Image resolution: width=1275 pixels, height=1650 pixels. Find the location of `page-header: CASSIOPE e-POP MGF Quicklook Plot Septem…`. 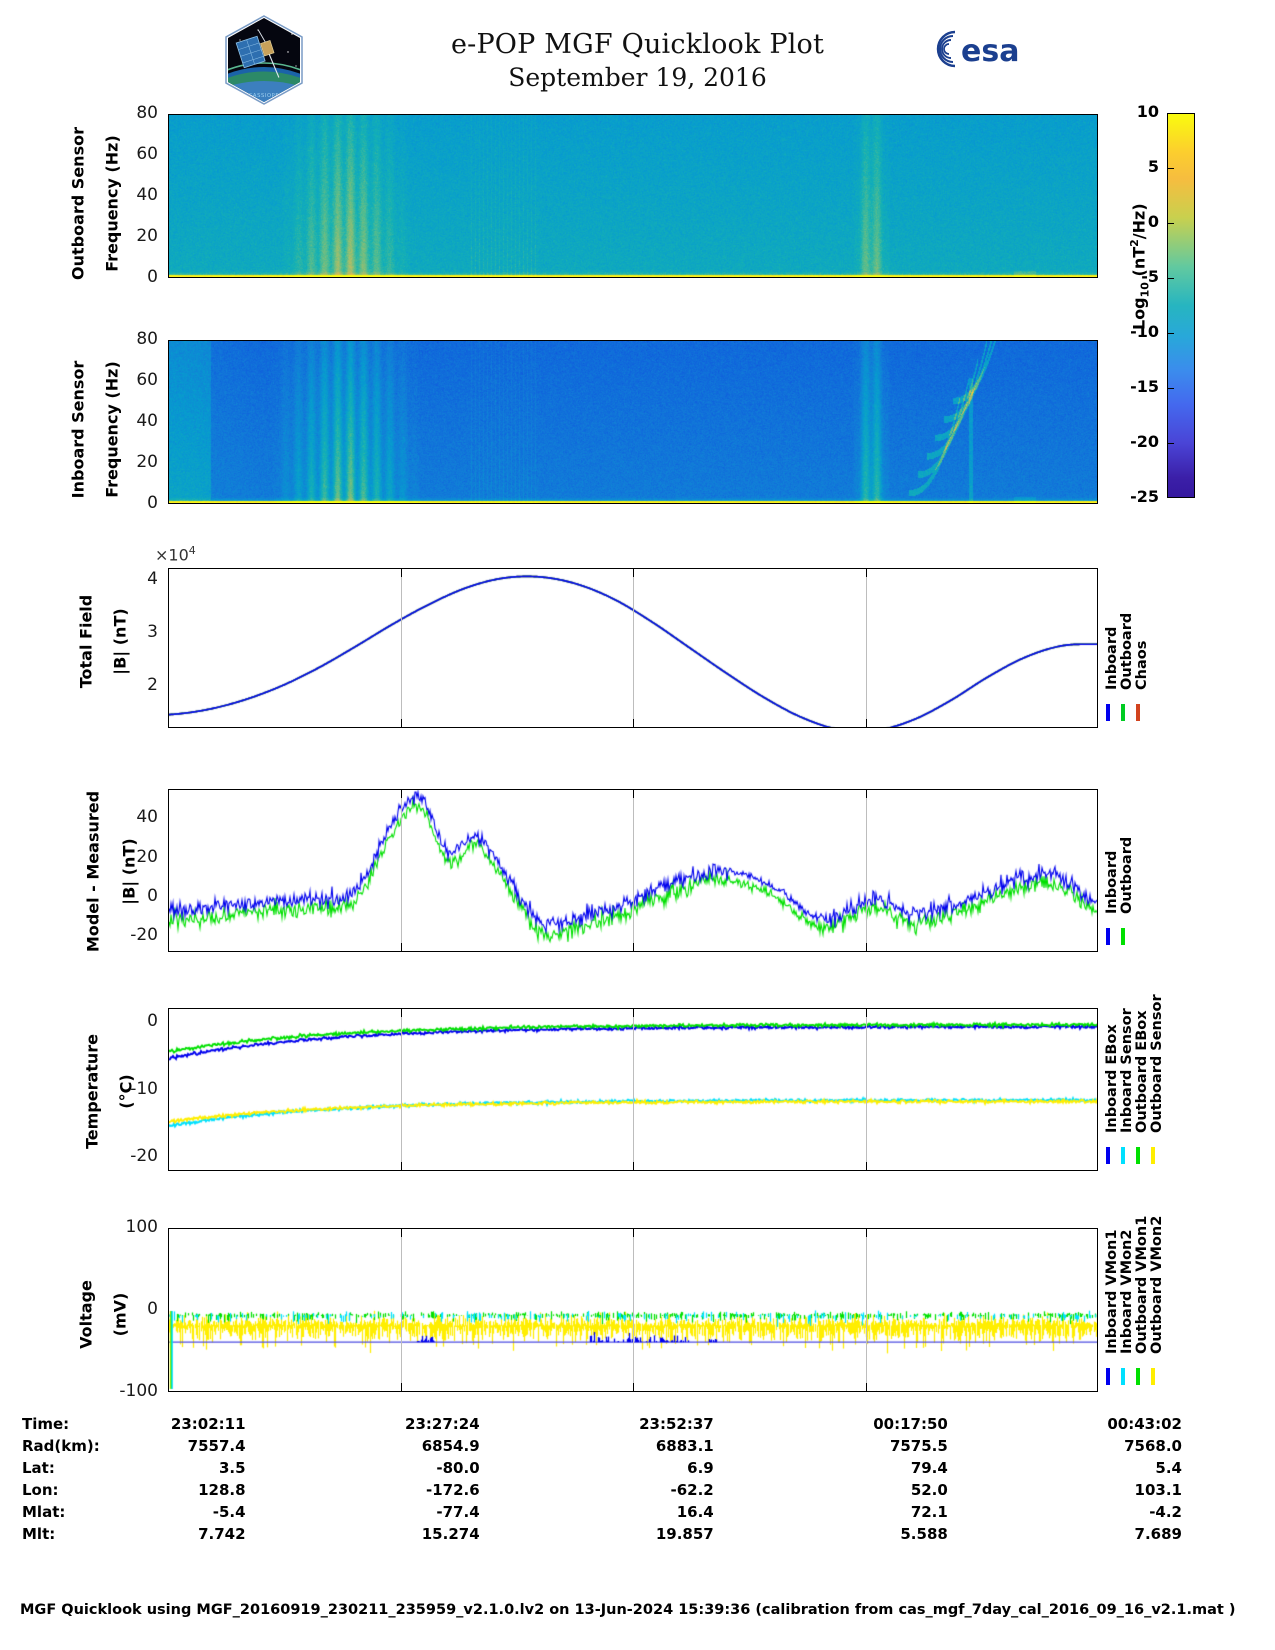

page-header: CASSIOPE e-POP MGF Quicklook Plot Septem… is located at coordinates (637, 55).